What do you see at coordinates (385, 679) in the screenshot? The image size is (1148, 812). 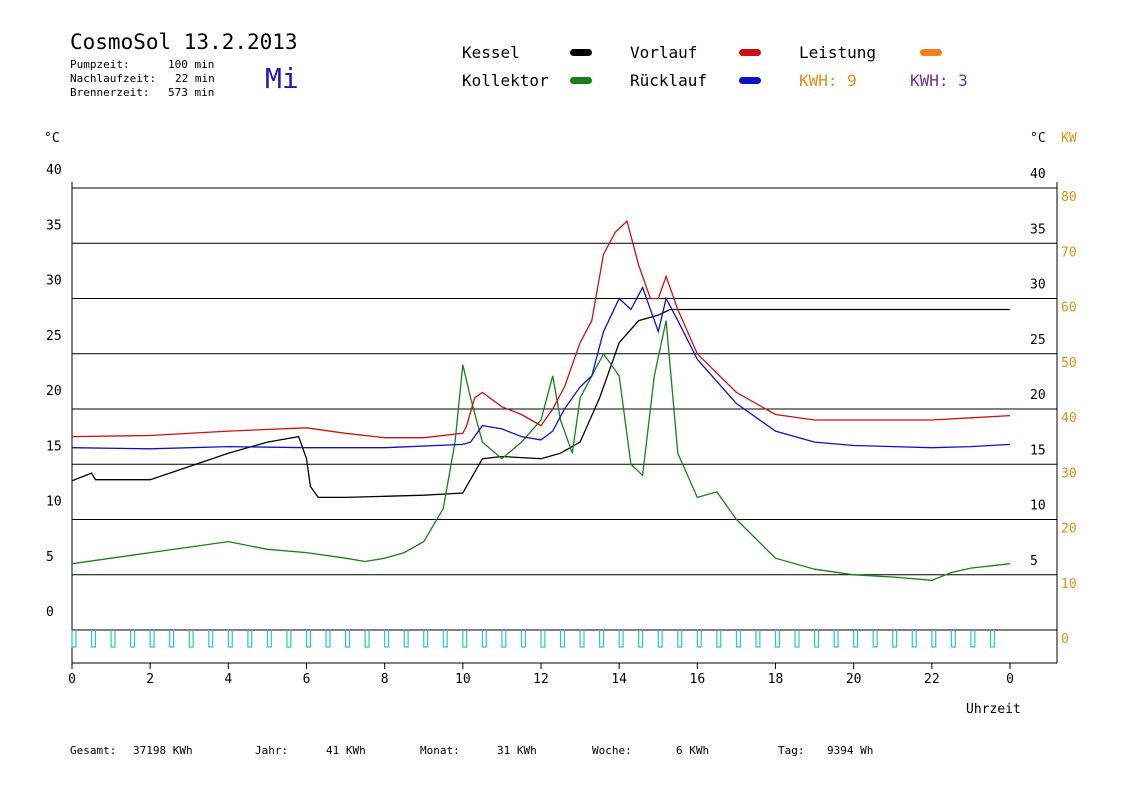 I see `x-tick-label-4: 8` at bounding box center [385, 679].